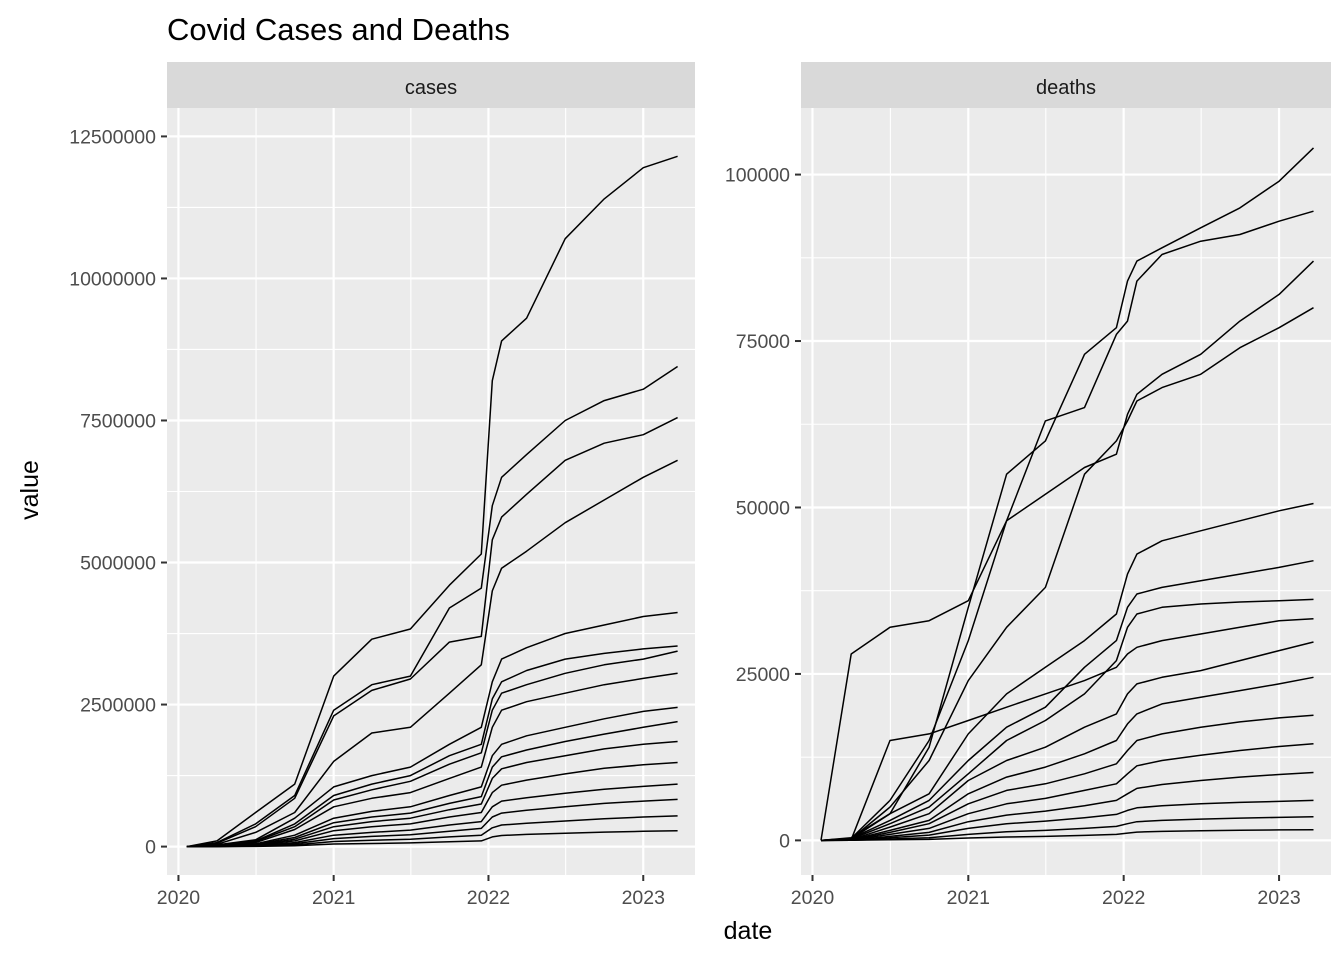 The width and height of the screenshot is (1344, 960). What do you see at coordinates (338, 29) in the screenshot?
I see `chart-title: Covid Cases and Deaths` at bounding box center [338, 29].